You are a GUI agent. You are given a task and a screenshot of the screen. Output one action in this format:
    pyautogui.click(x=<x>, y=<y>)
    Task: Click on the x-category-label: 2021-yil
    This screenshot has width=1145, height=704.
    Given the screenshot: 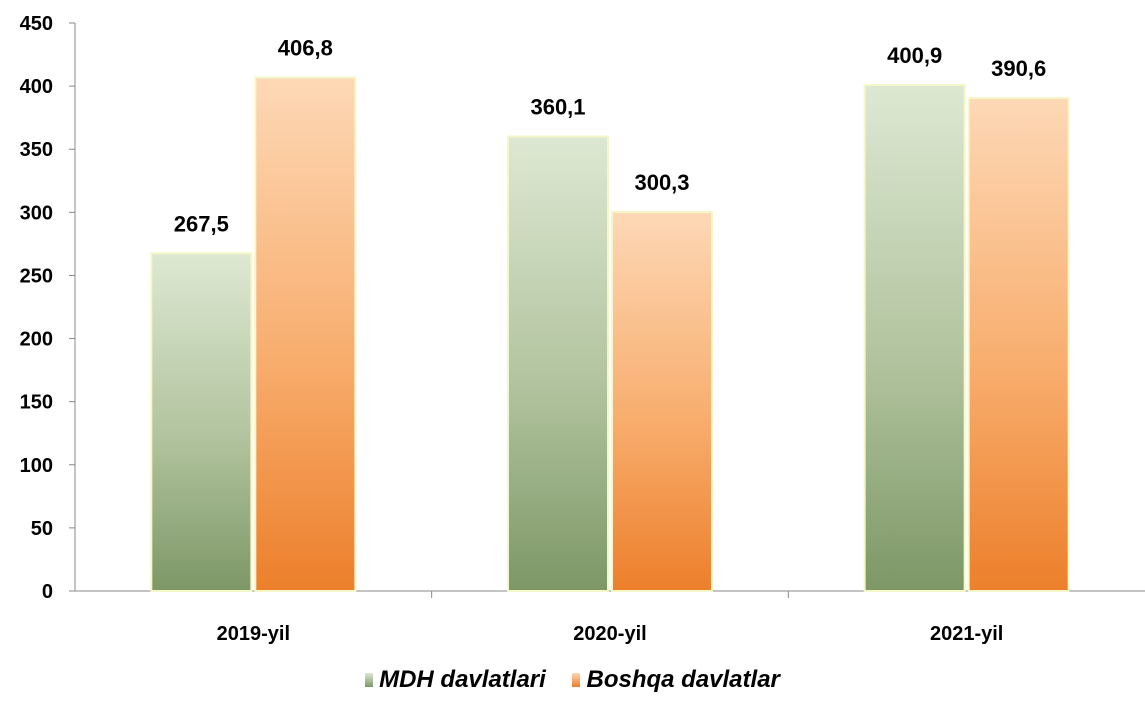 What is the action you would take?
    pyautogui.click(x=966, y=634)
    